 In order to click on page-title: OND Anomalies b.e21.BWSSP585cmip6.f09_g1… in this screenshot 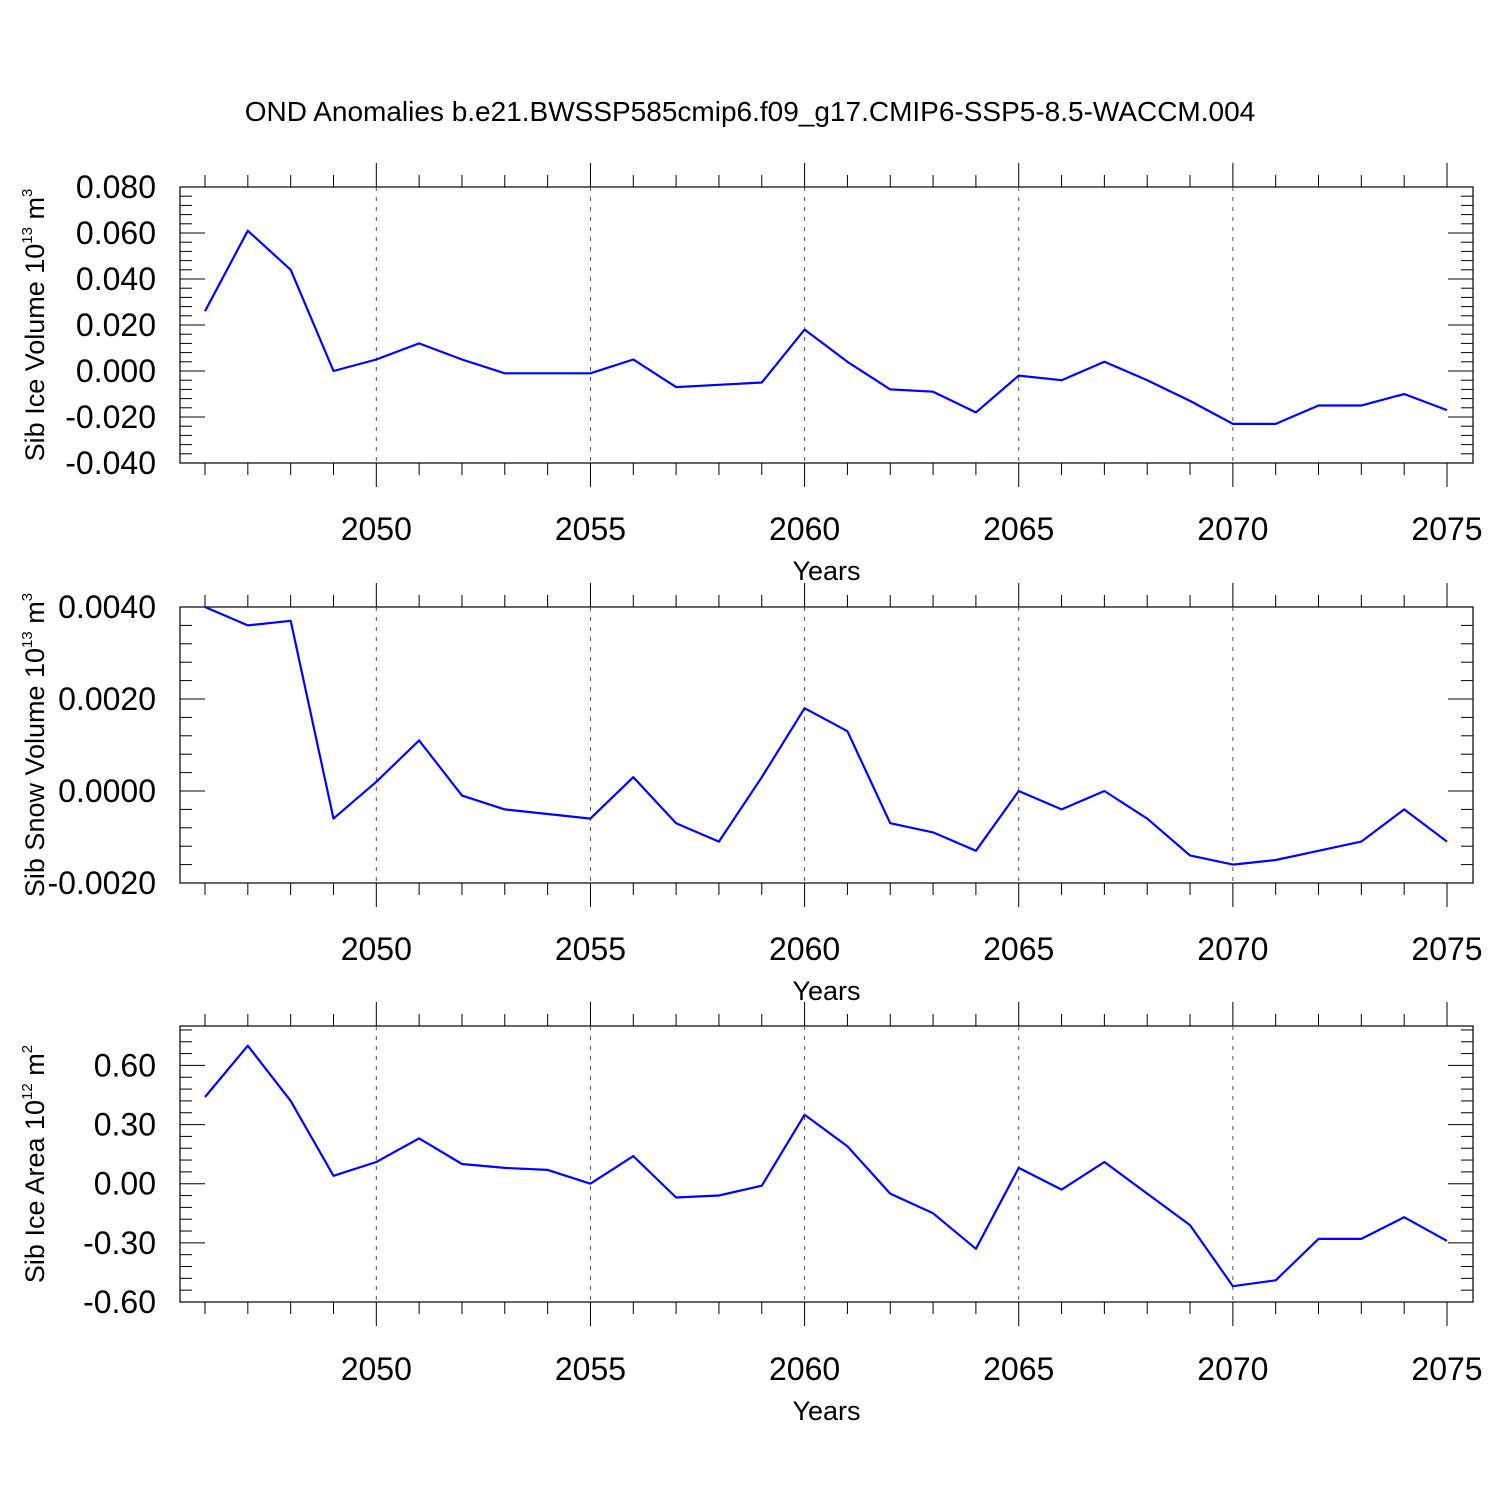, I will do `click(750, 111)`.